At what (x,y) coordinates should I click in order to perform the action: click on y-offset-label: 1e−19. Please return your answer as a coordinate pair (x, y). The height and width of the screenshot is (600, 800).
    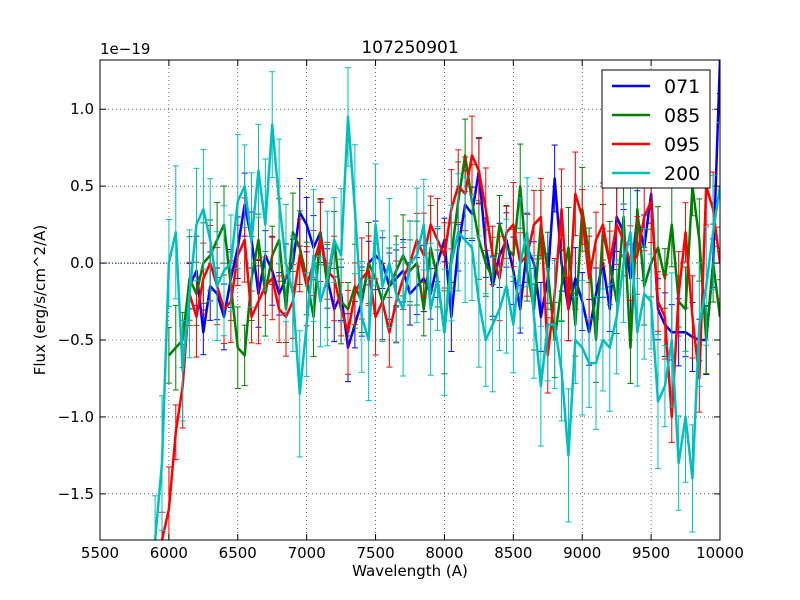
    Looking at the image, I should click on (125, 49).